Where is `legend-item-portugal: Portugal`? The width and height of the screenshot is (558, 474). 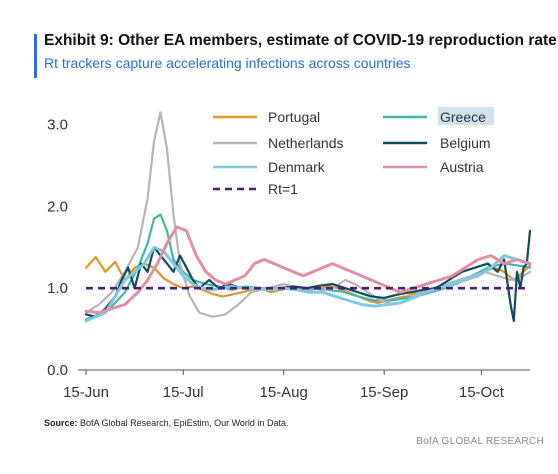 legend-item-portugal: Portugal is located at coordinates (266, 117).